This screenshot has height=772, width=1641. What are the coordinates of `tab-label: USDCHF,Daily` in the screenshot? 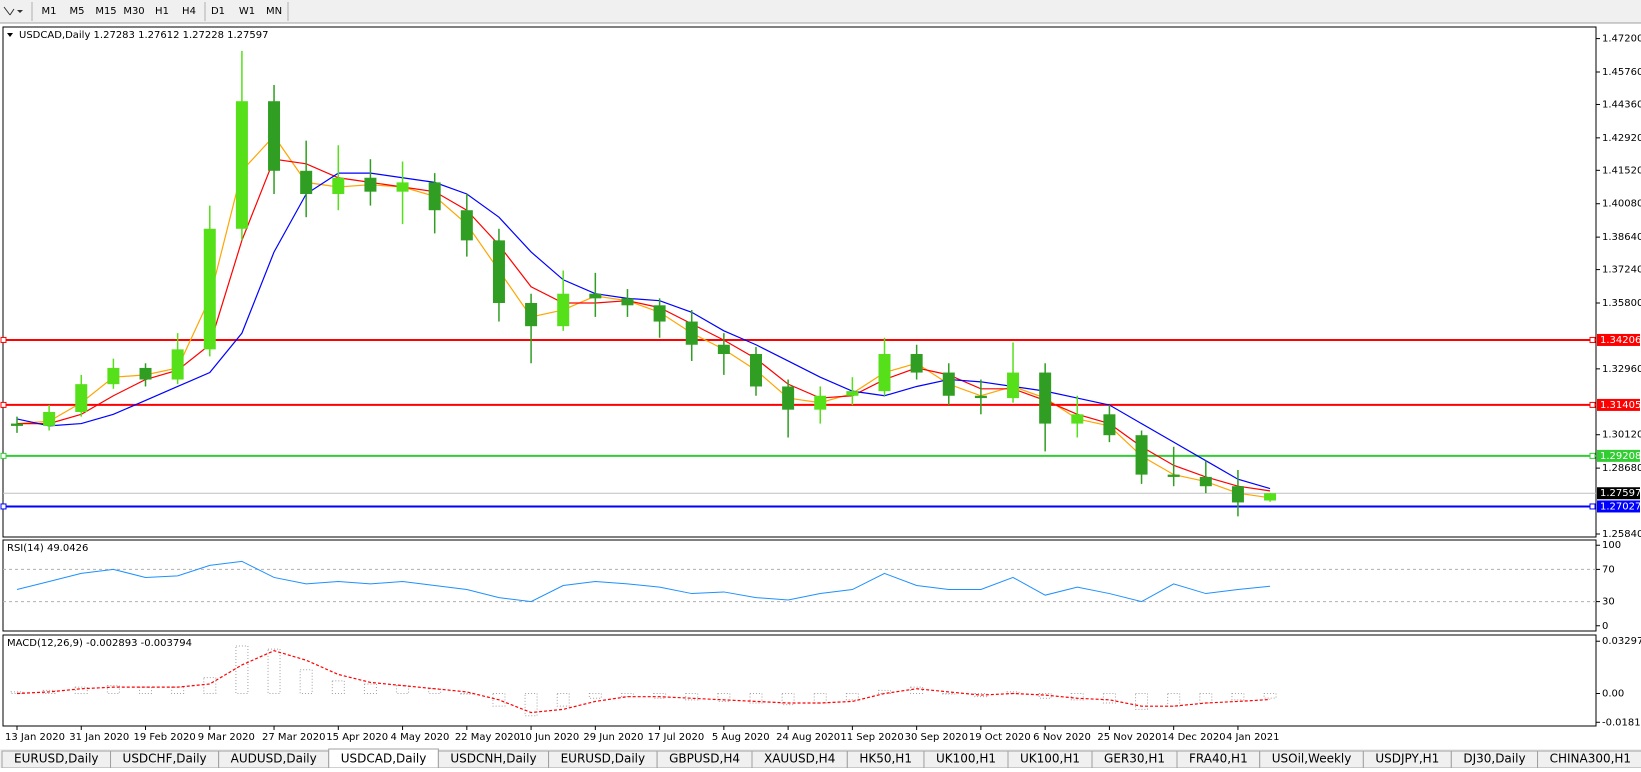 It's located at (165, 759).